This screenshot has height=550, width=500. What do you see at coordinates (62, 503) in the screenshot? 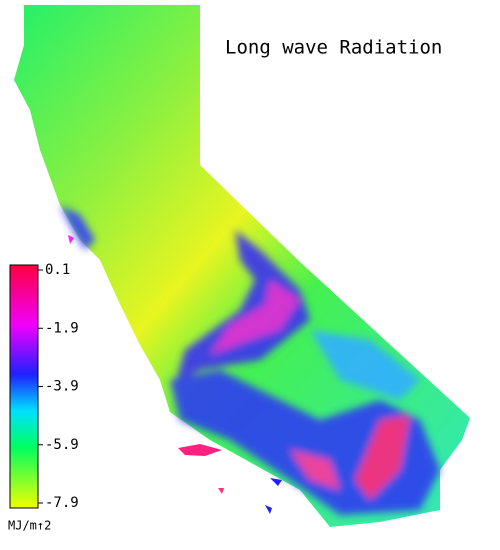
I see `scale-tick-label: -7.9` at bounding box center [62, 503].